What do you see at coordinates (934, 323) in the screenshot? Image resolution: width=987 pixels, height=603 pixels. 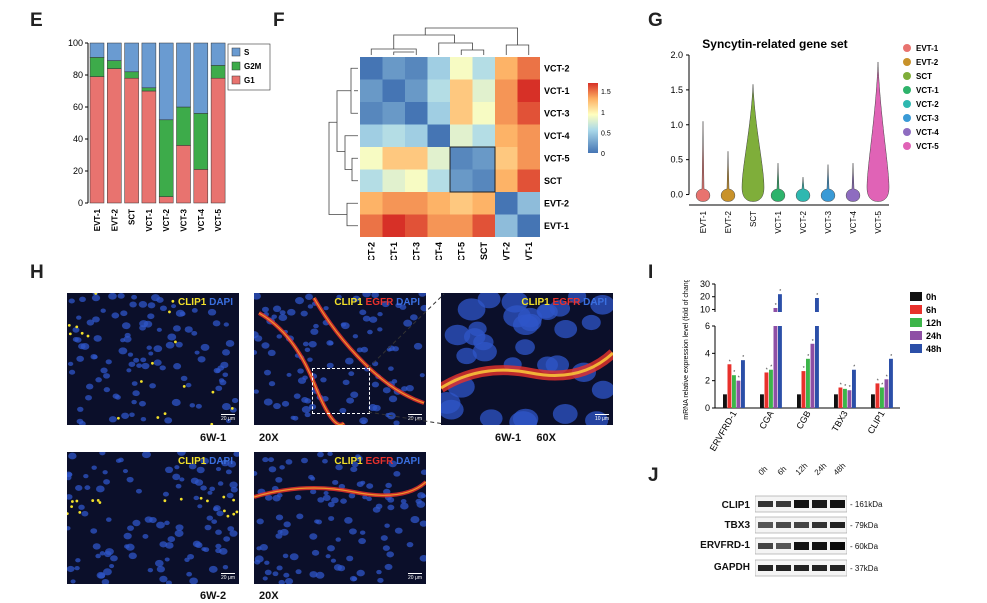 I see `legend-label: 12h` at bounding box center [934, 323].